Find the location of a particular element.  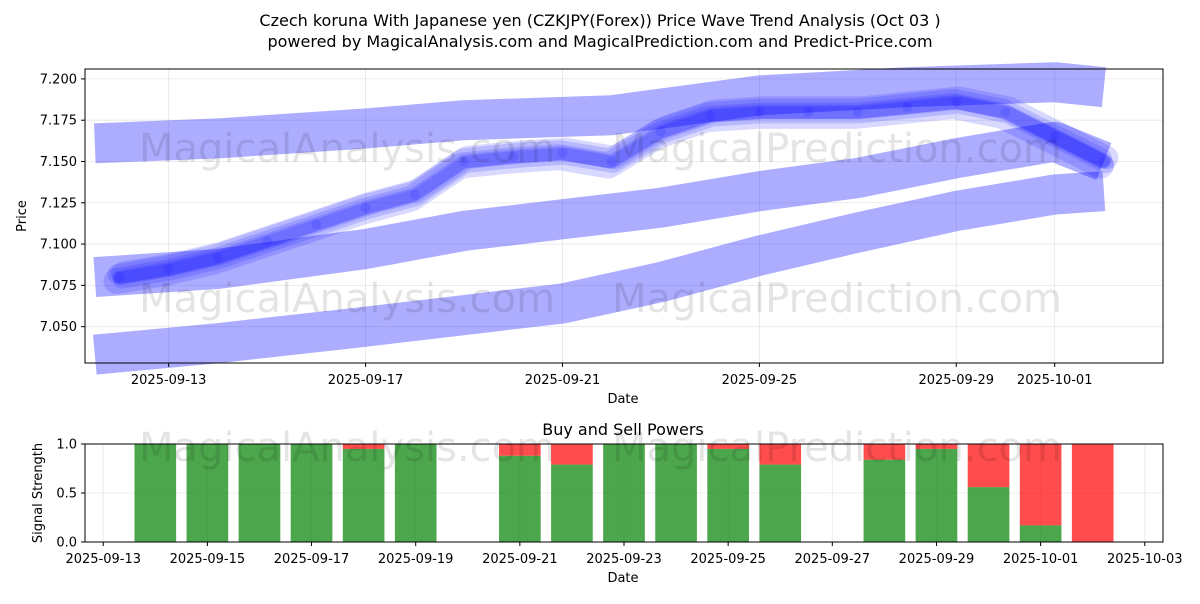

power-x-tick-label: 2025-09-17 is located at coordinates (312, 559).